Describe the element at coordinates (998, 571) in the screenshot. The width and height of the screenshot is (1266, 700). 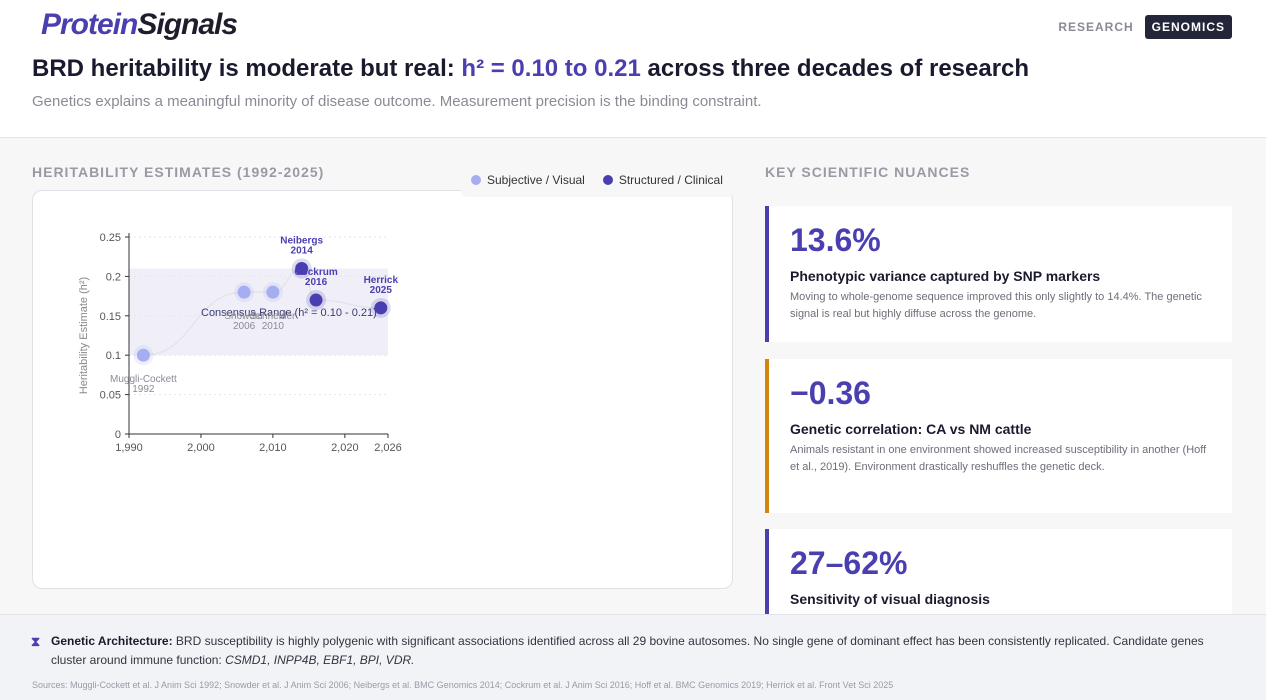
I see `nuance-card-visual-diagnosis: 27–62% Sensitivity of visual diagnosis` at that location.